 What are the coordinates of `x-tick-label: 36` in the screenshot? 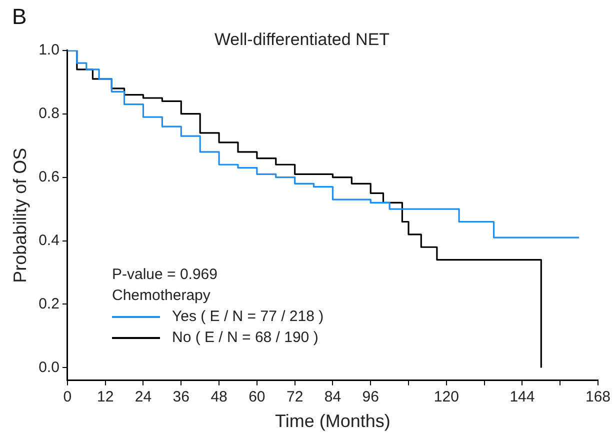 It's located at (181, 397).